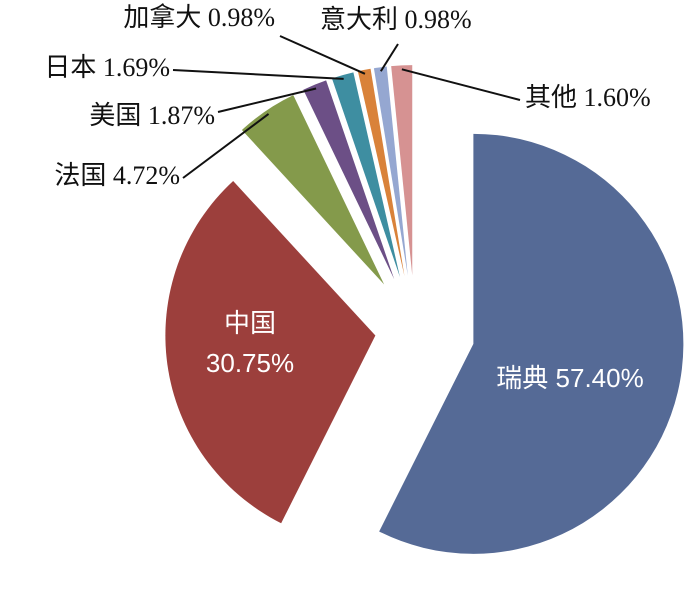  I want to click on slice-value-label: 1.60%, so click(617, 97).